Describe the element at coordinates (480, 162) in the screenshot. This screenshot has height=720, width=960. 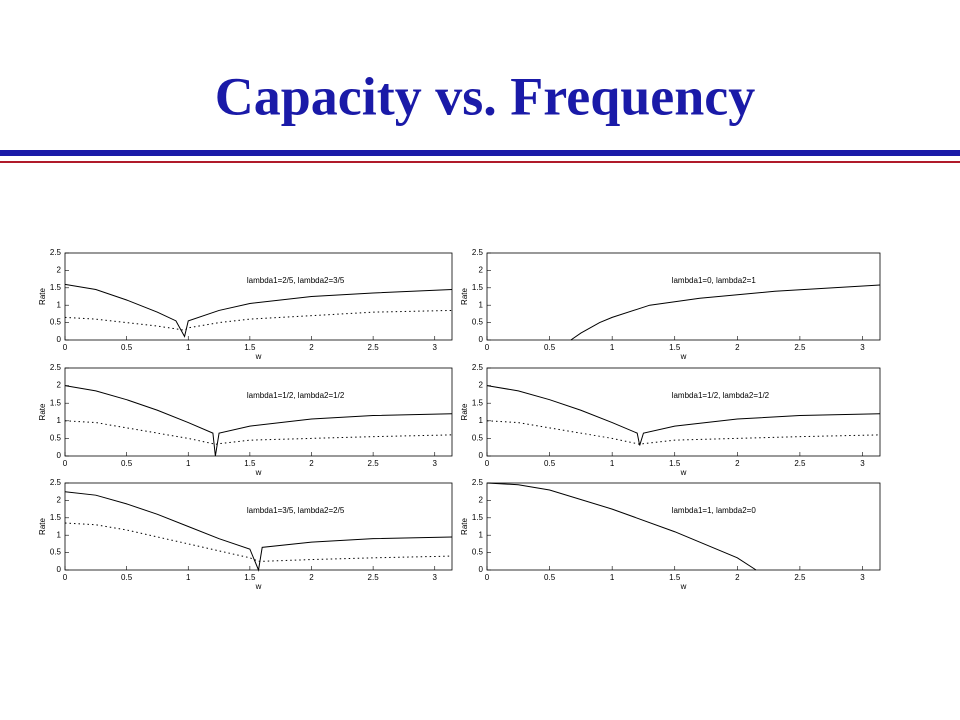
I see `rule-red` at that location.